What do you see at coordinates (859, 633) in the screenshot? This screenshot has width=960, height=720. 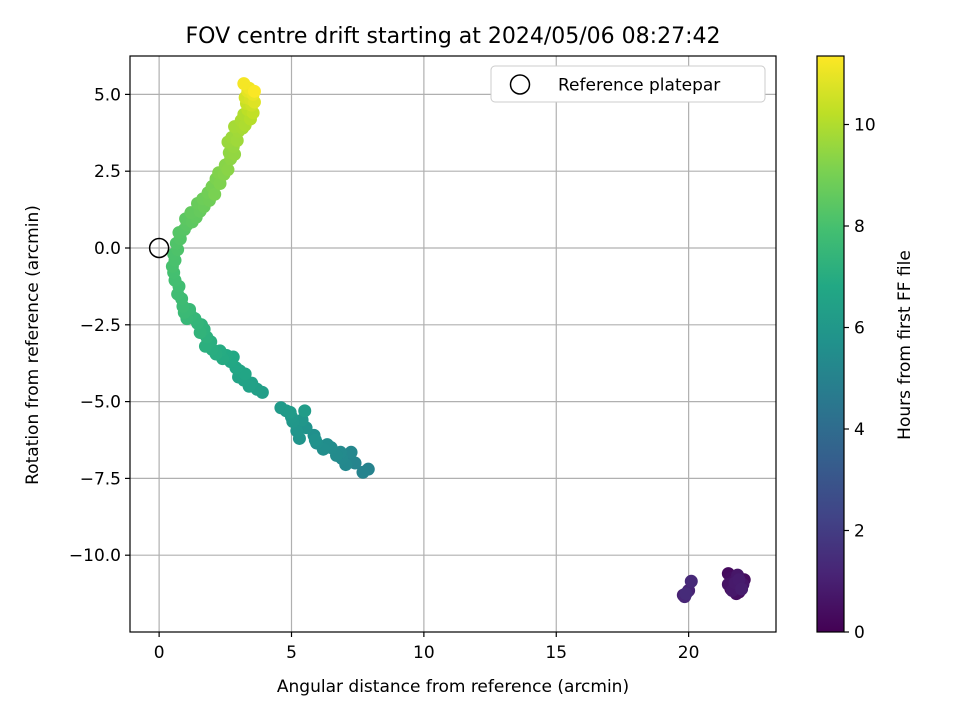 I see `colorbar-tick-label: 0` at bounding box center [859, 633].